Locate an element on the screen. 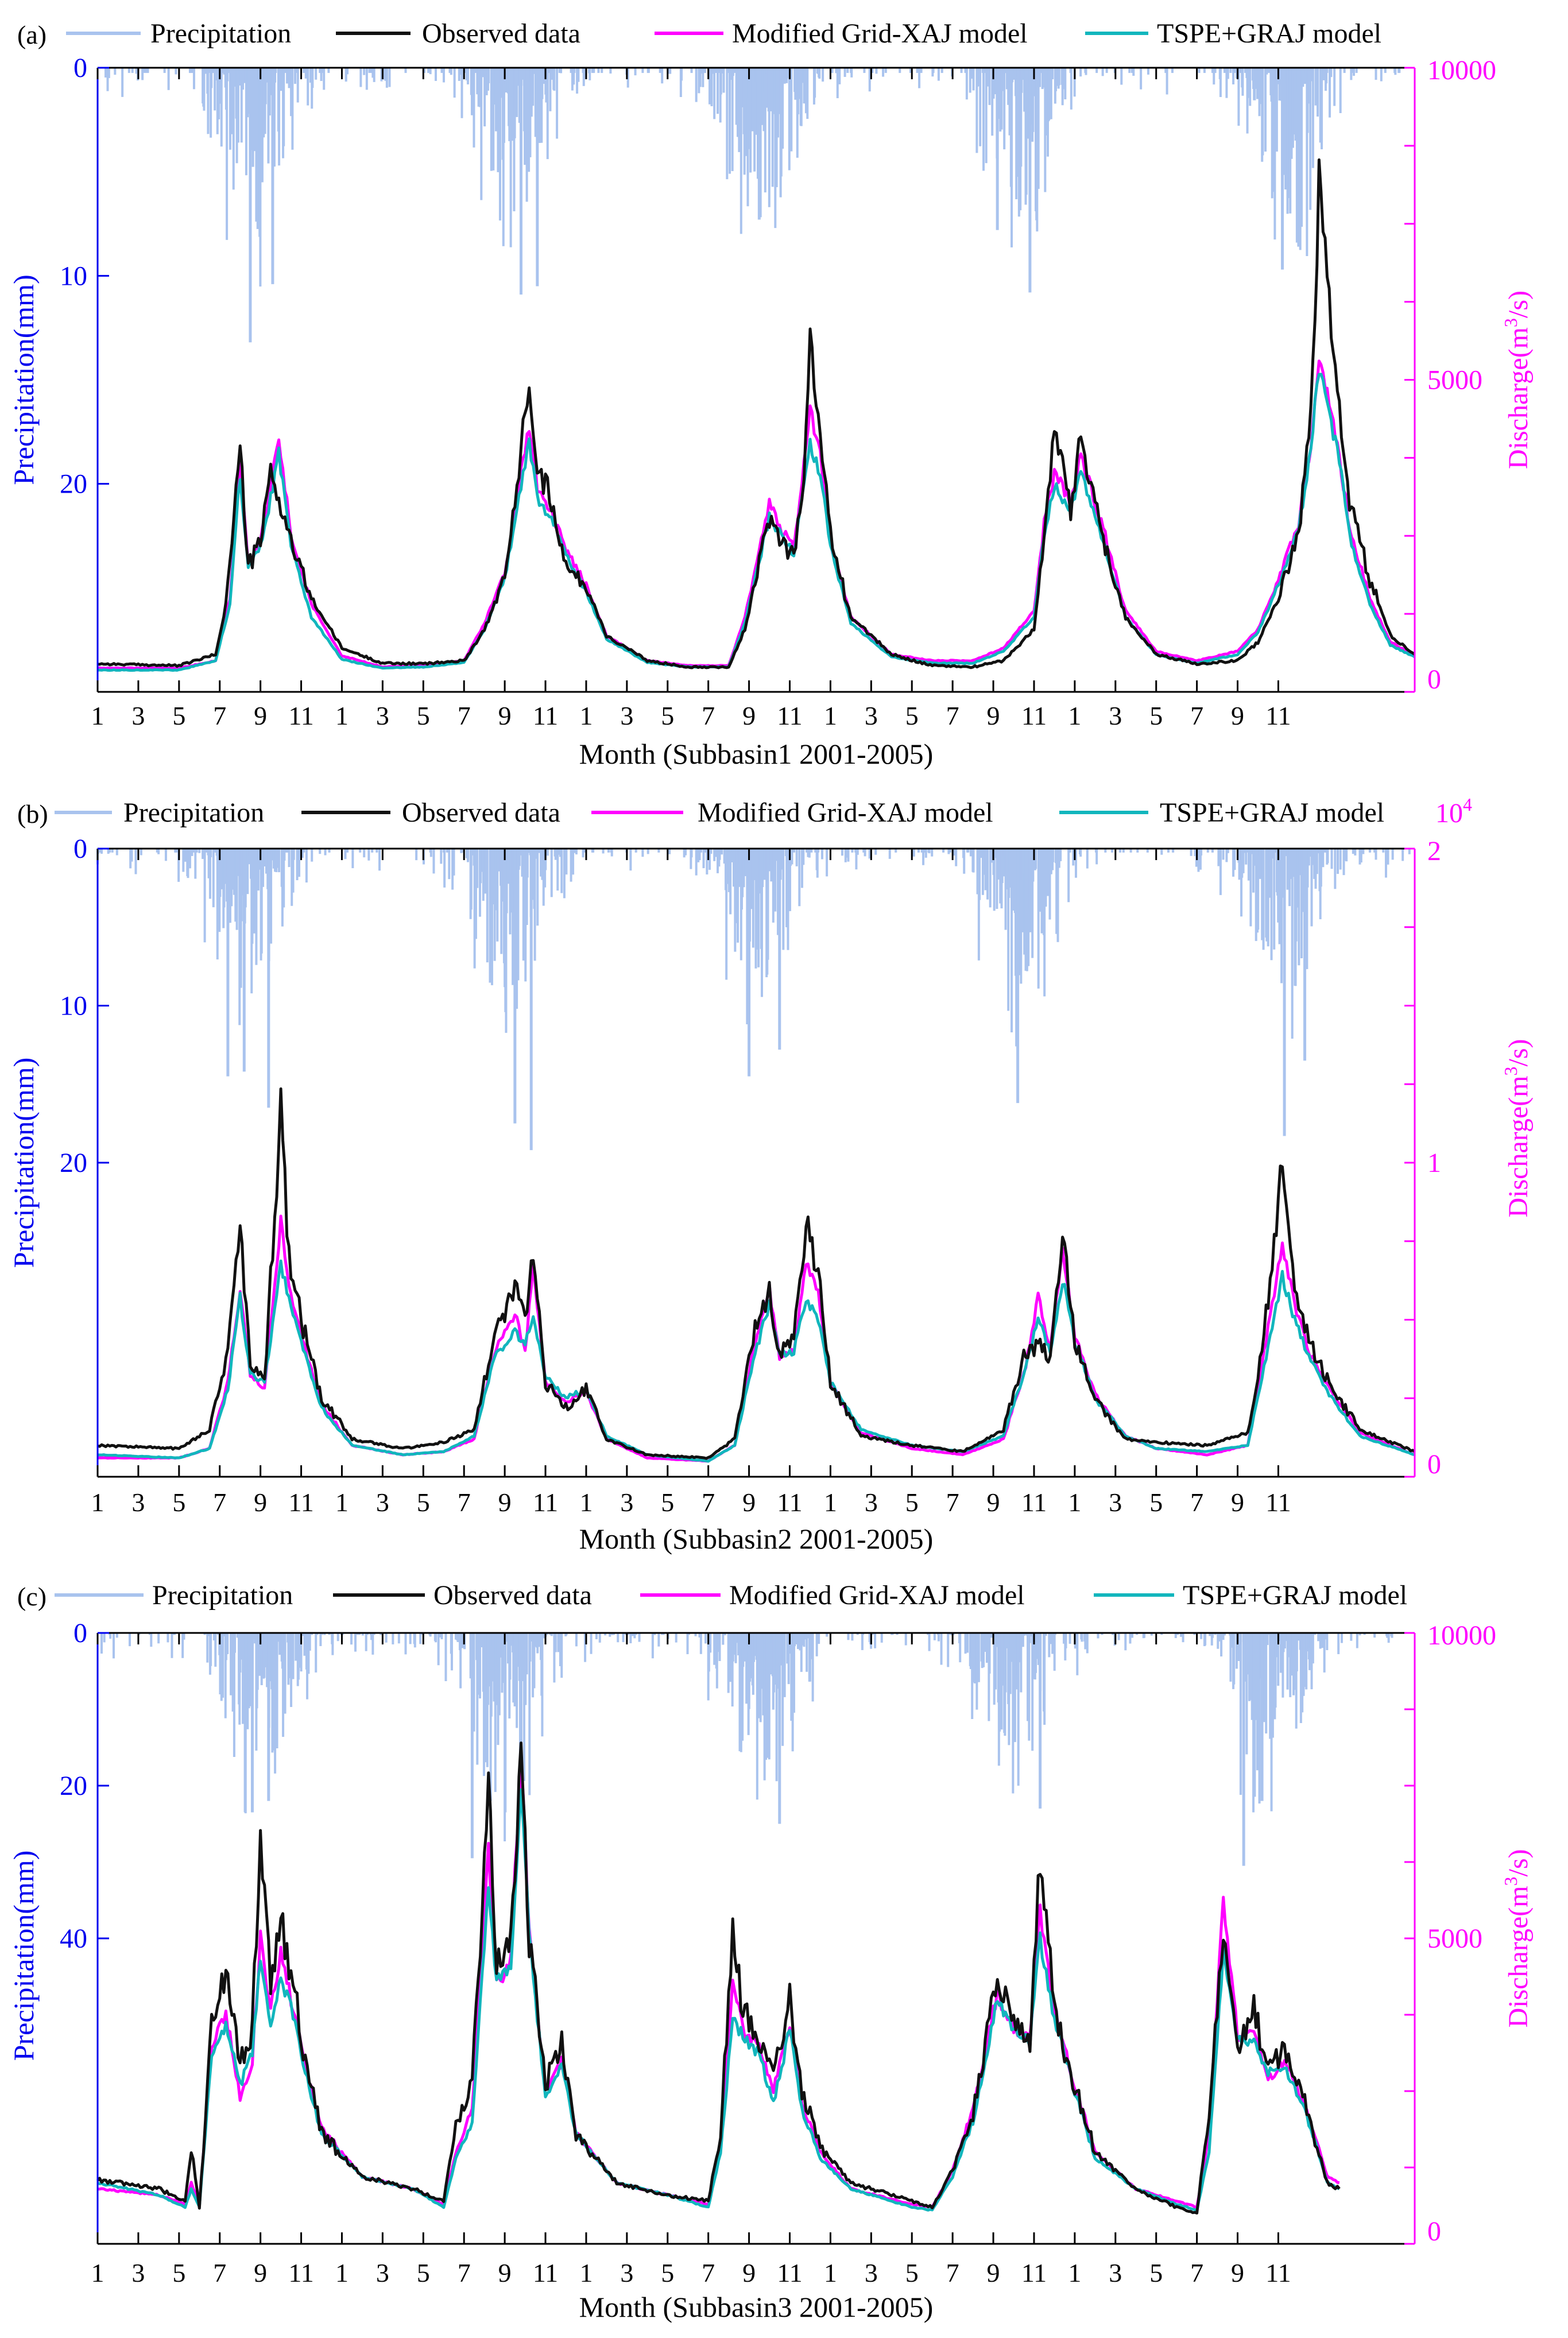  precipitation-series is located at coordinates (752, 206).